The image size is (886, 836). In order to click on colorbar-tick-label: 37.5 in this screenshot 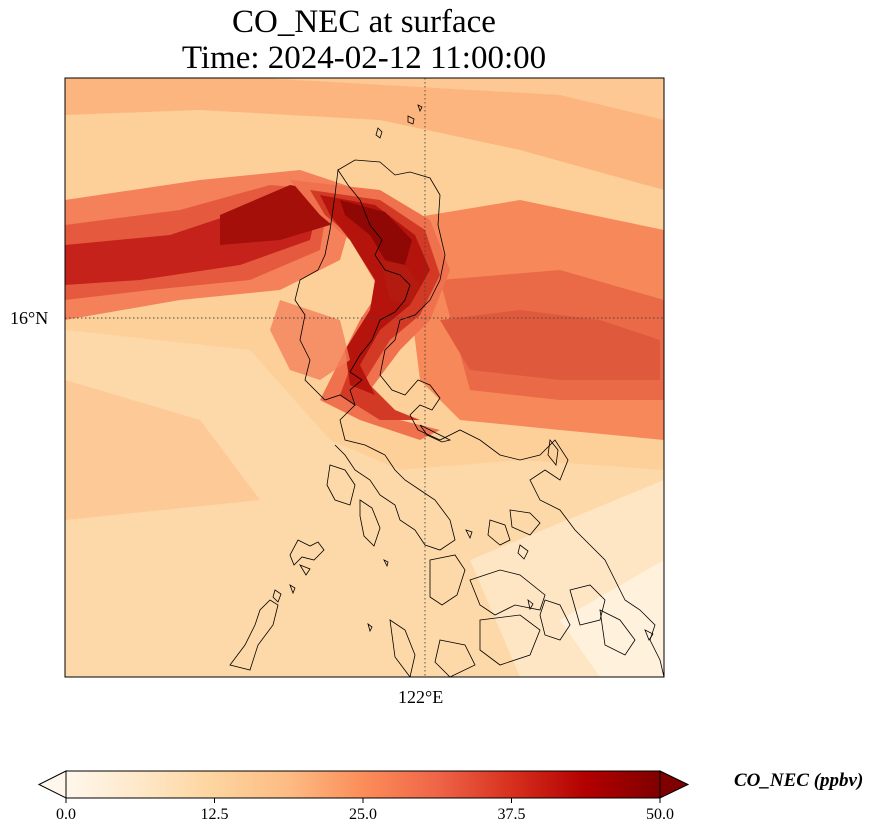, I will do `click(511, 814)`.